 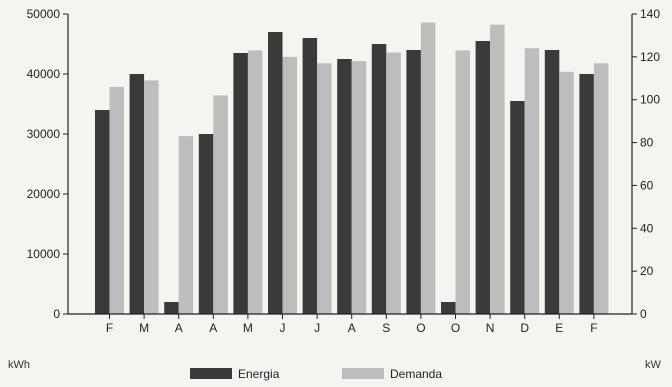 What do you see at coordinates (490, 328) in the screenshot?
I see `x-tick-label: N` at bounding box center [490, 328].